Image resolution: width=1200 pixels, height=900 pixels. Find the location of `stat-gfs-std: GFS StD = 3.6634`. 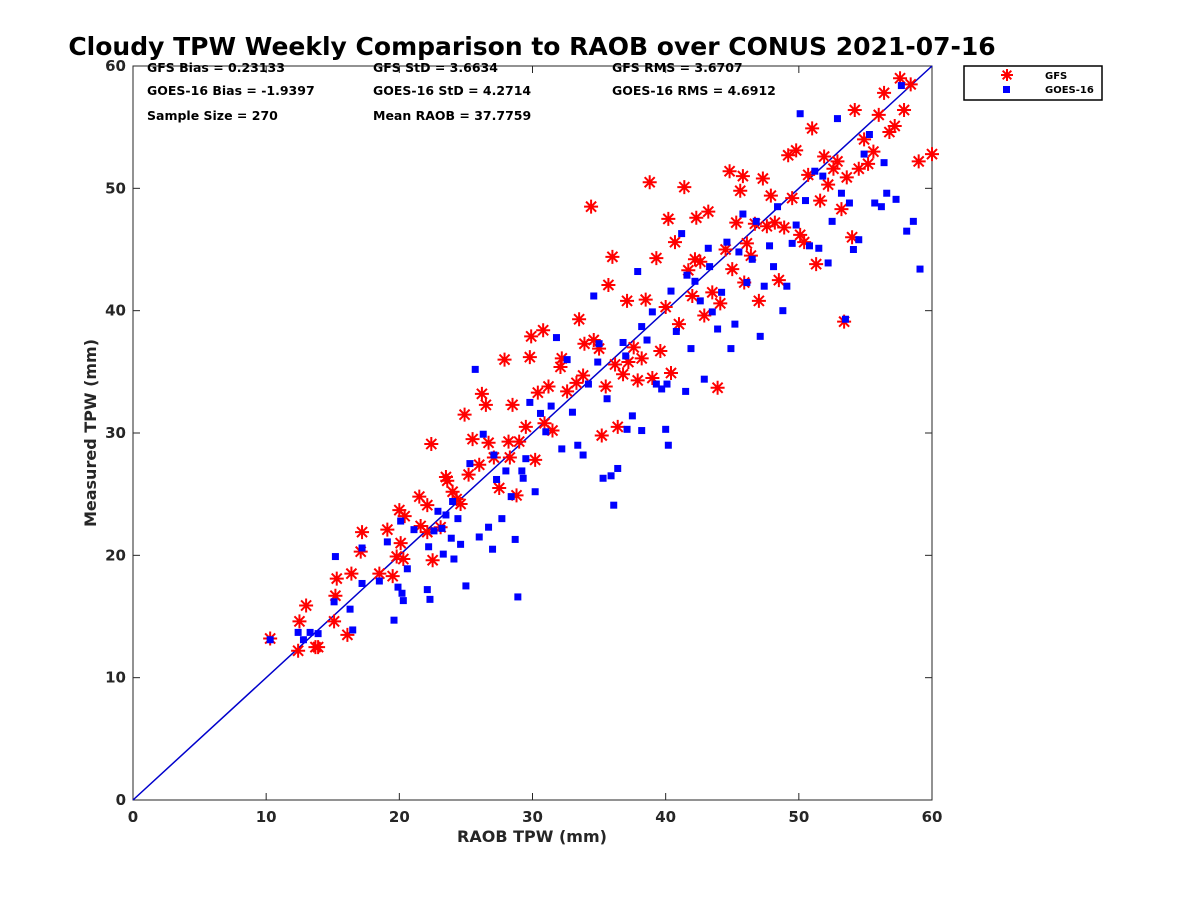

stat-gfs-std: GFS StD = 3.6634 is located at coordinates (435, 67).